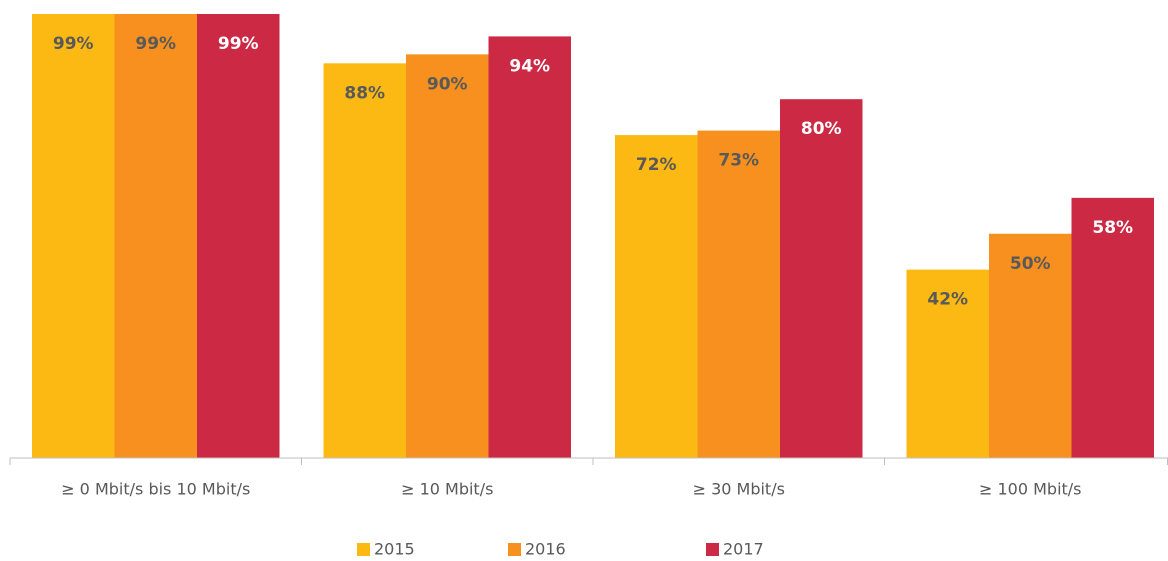 Image resolution: width=1168 pixels, height=561 pixels. I want to click on value-label: 73%, so click(738, 161).